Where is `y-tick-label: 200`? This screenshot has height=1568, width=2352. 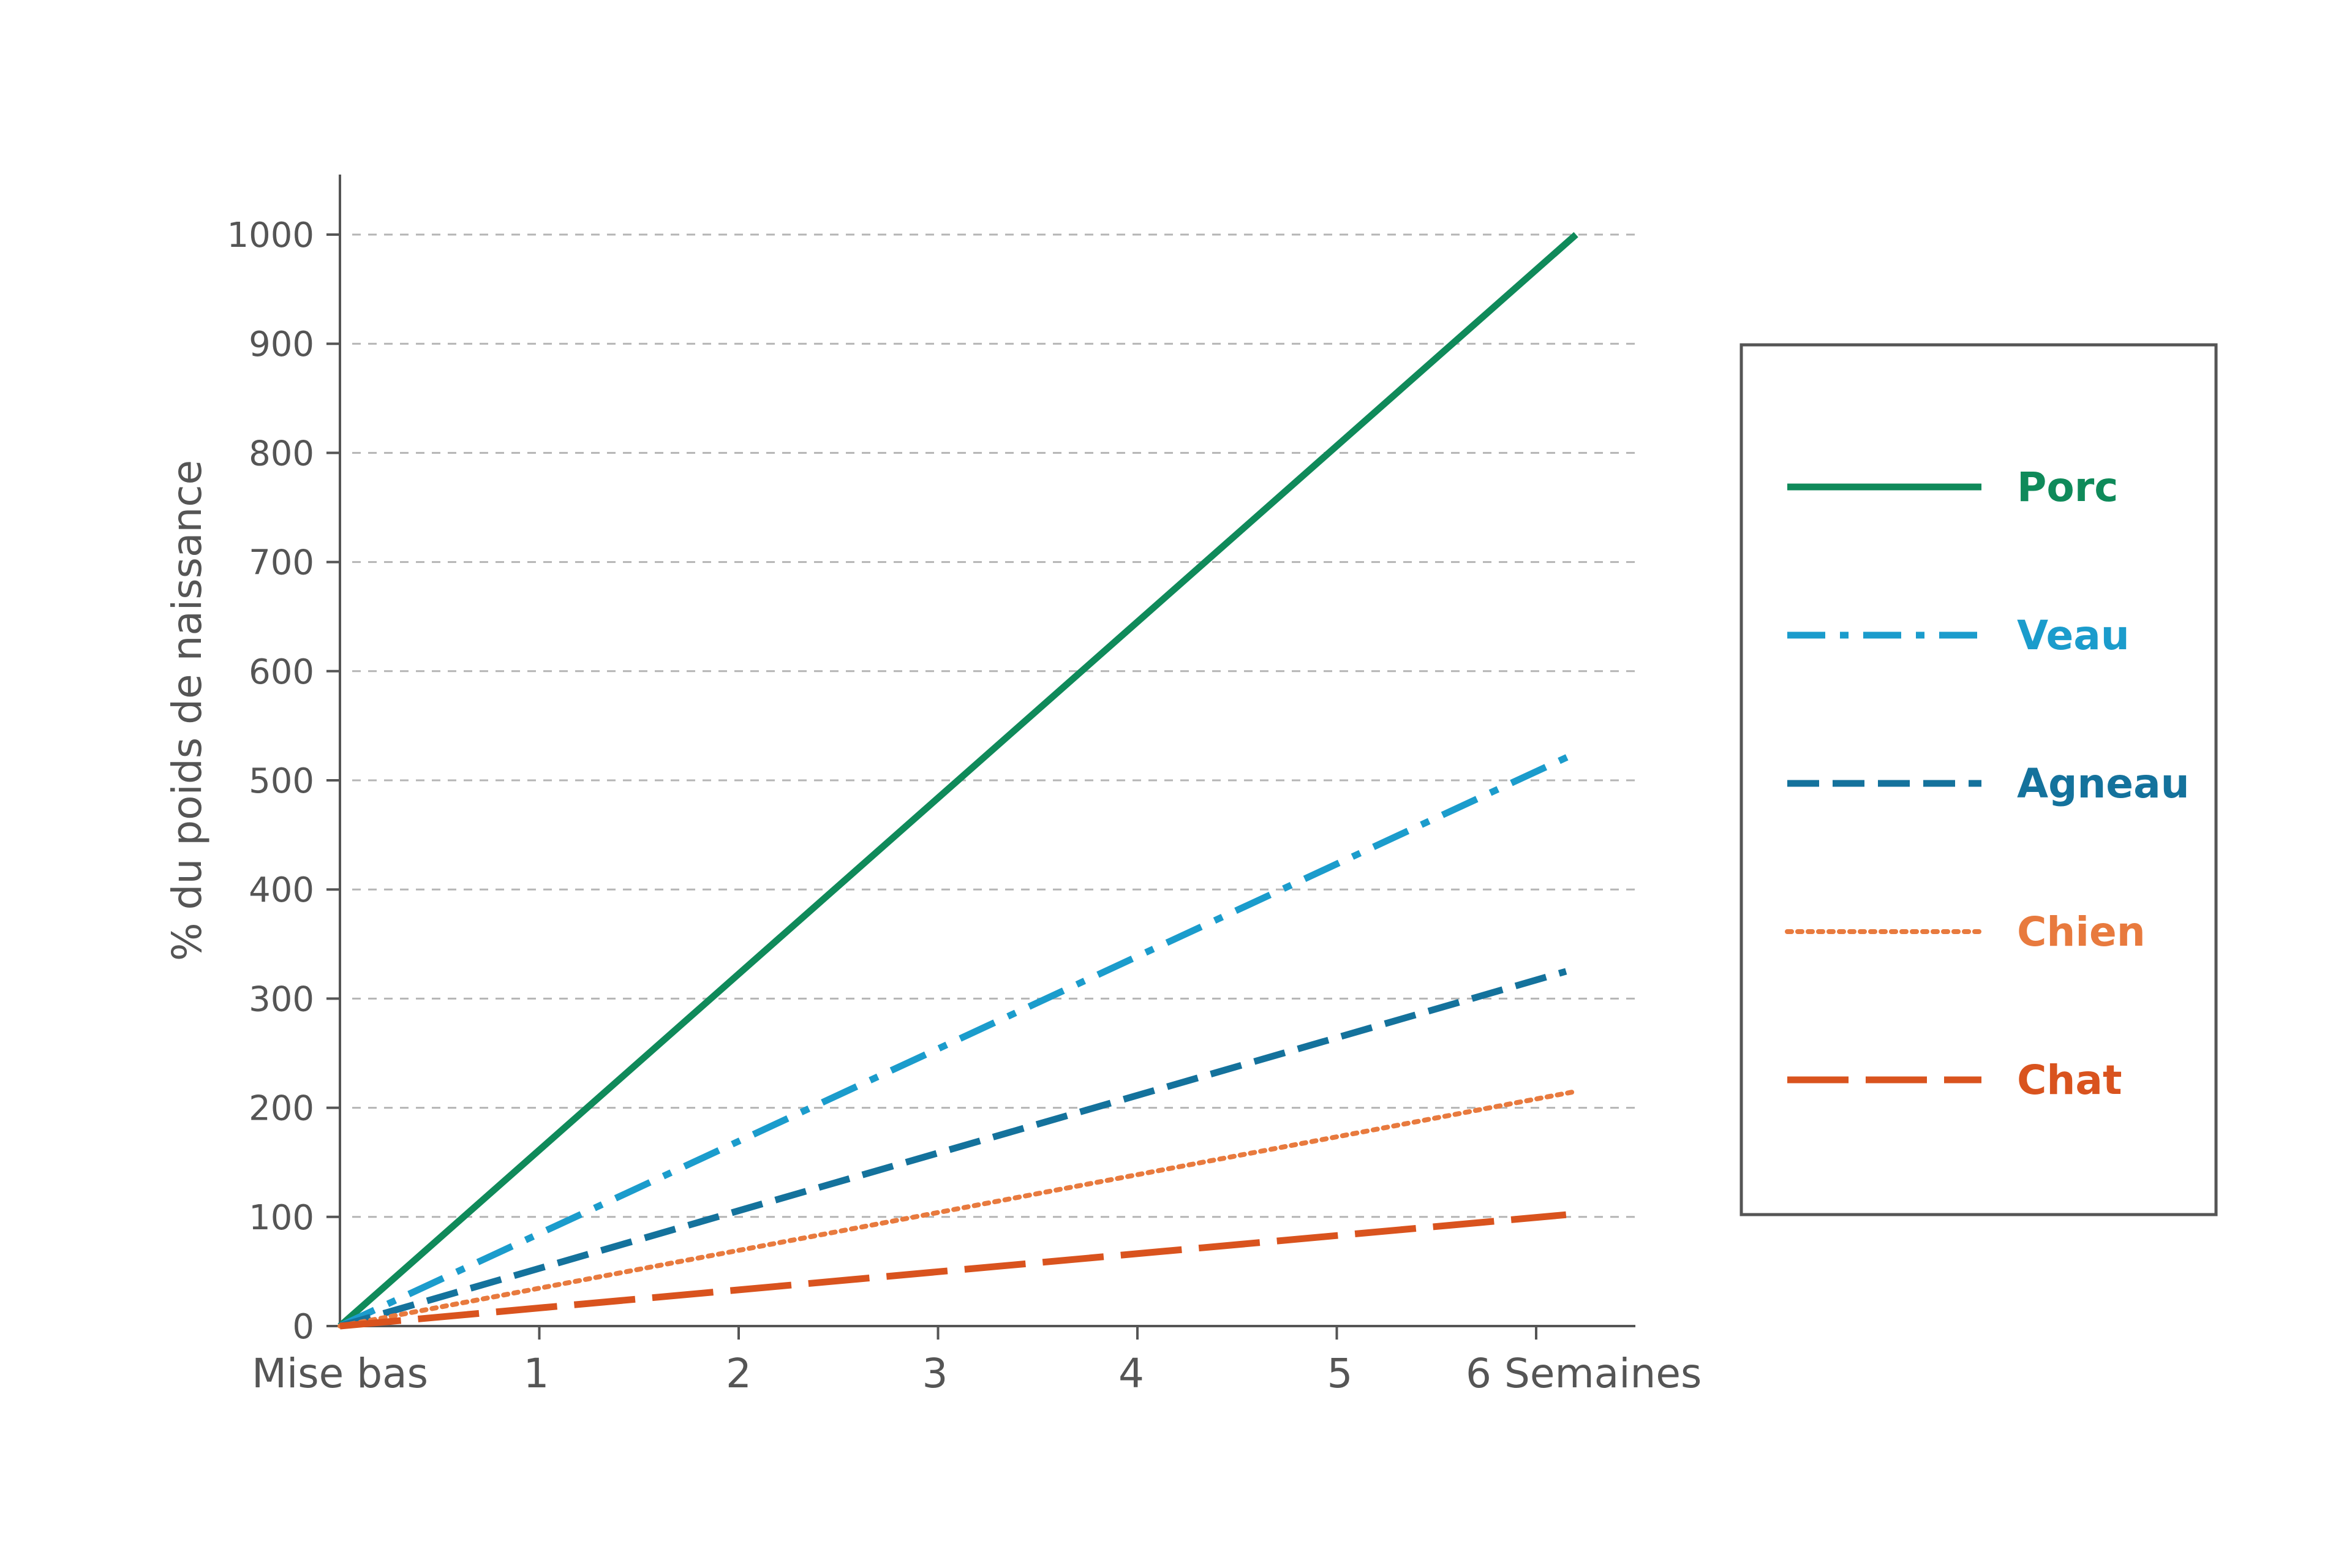 y-tick-label: 200 is located at coordinates (282, 1109).